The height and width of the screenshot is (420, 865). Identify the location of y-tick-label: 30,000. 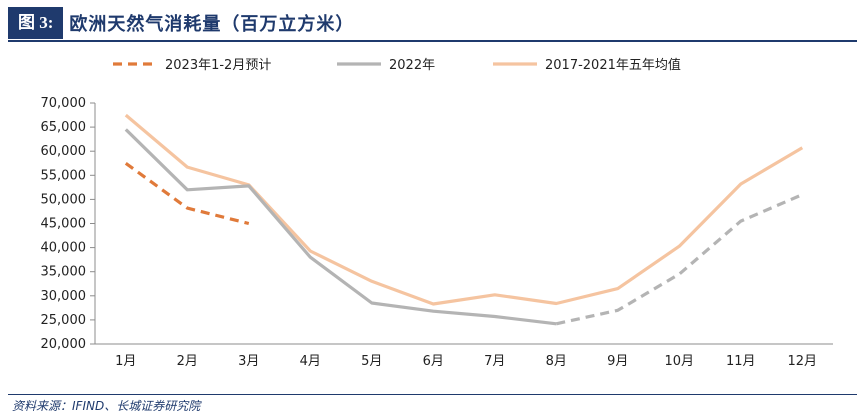
(64, 296).